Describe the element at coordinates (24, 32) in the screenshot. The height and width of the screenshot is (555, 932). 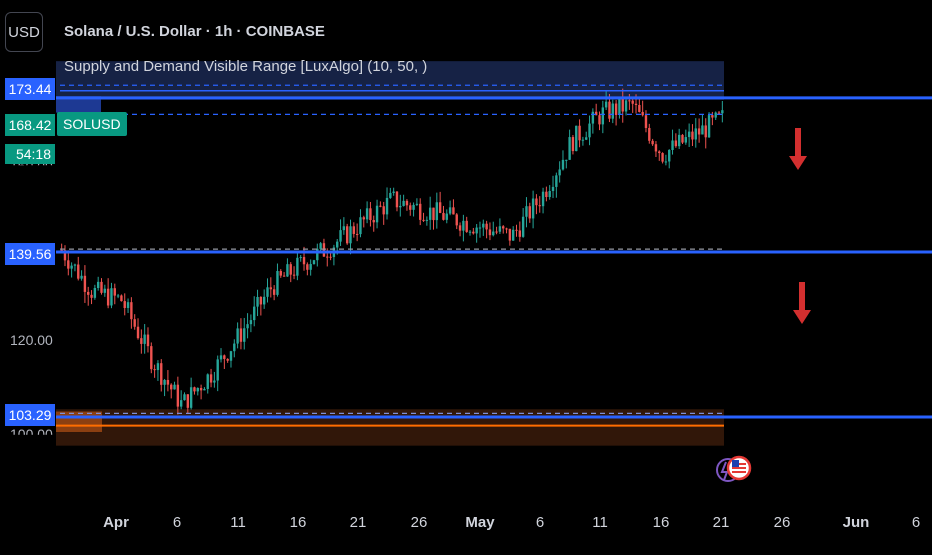
I see `currency-button: USD` at that location.